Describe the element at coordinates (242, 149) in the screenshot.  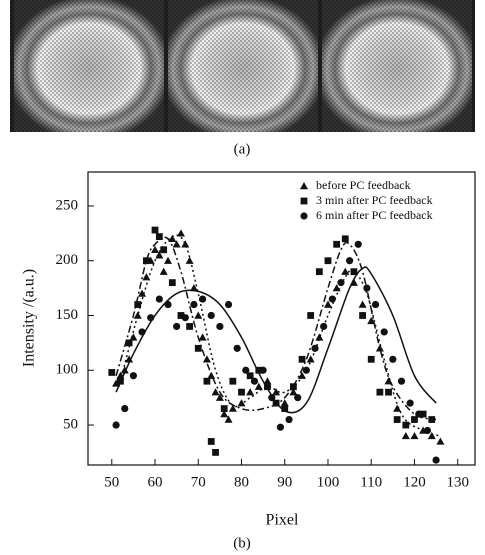
I see `panel-label: (a)` at that location.